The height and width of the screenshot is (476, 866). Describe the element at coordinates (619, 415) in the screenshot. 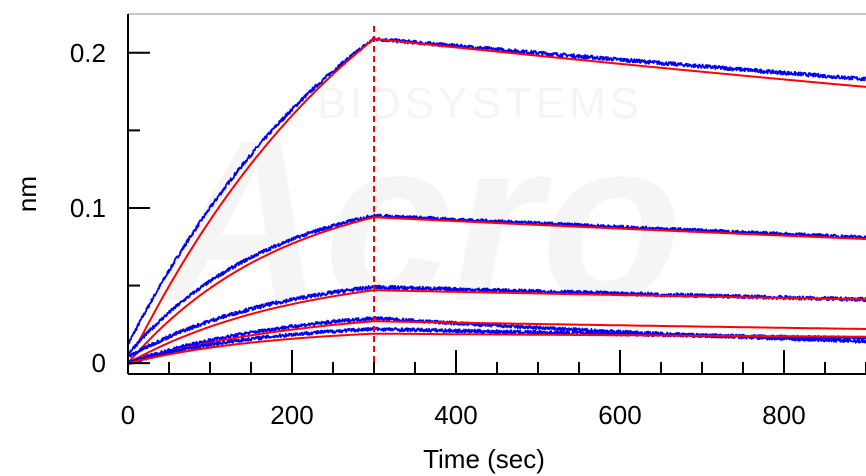

I see `x-tick-label: 600` at that location.